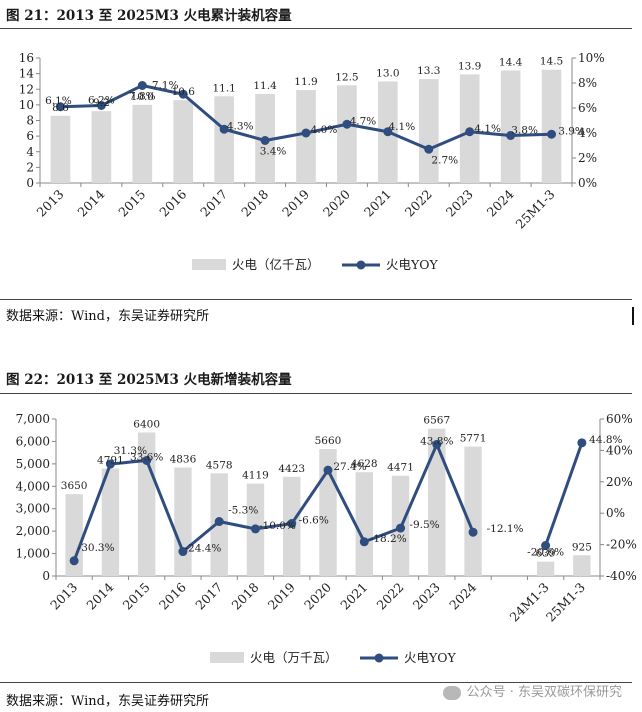  I want to click on left-axis-tick-label: 7,000, so click(33, 419).